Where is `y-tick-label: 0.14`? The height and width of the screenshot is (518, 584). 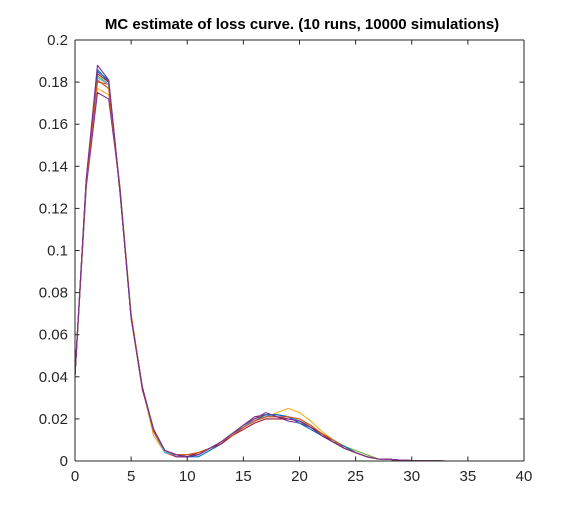
y-tick-label: 0.14 is located at coordinates (53, 166).